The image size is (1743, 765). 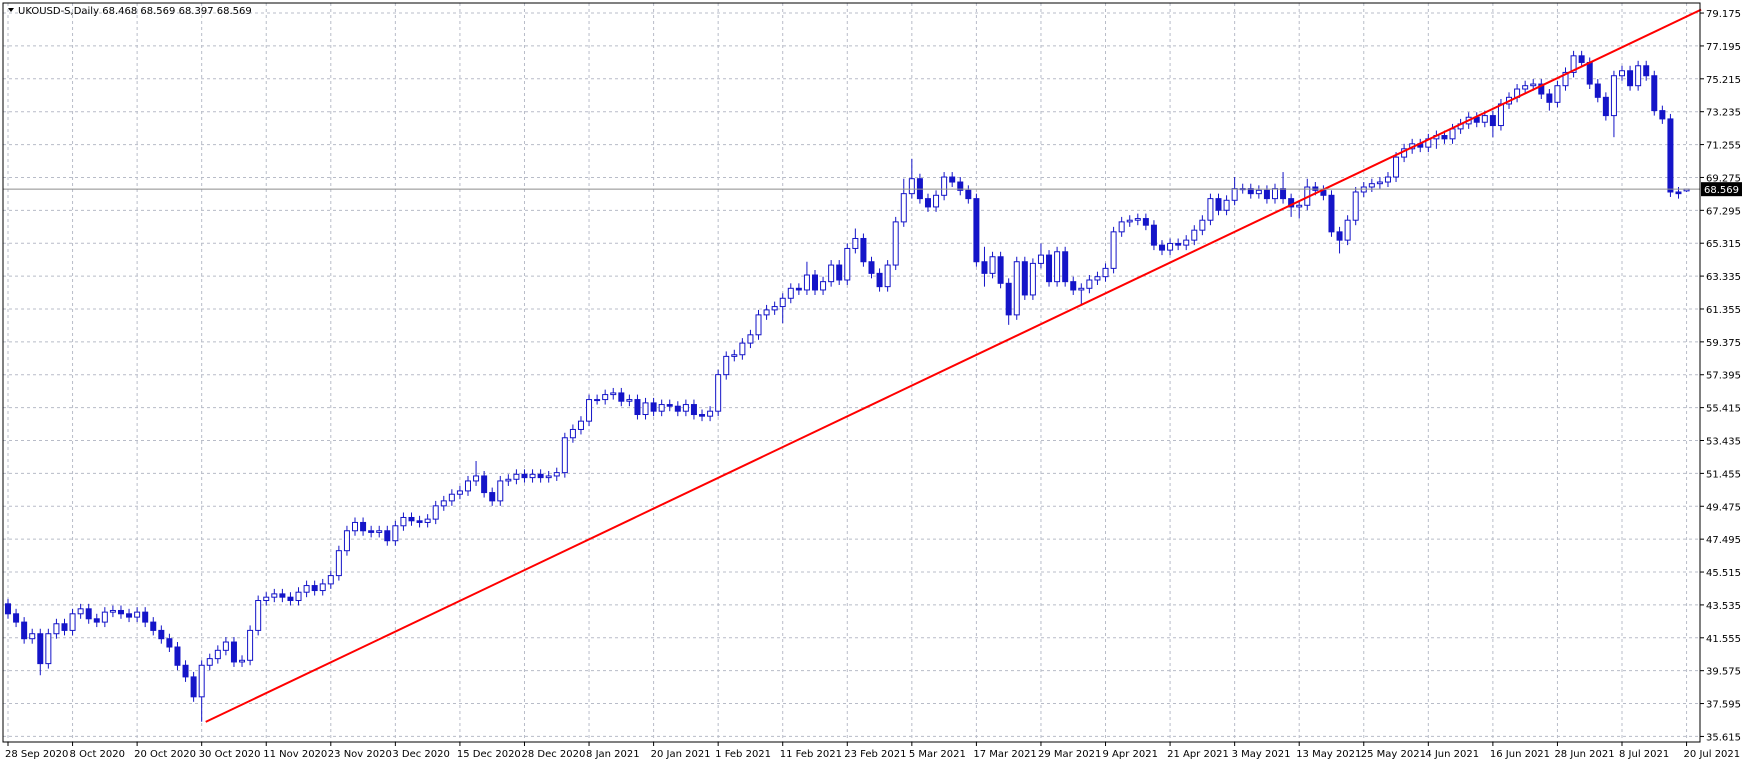 What do you see at coordinates (119, 11) in the screenshot?
I see `open-value: 68.468` at bounding box center [119, 11].